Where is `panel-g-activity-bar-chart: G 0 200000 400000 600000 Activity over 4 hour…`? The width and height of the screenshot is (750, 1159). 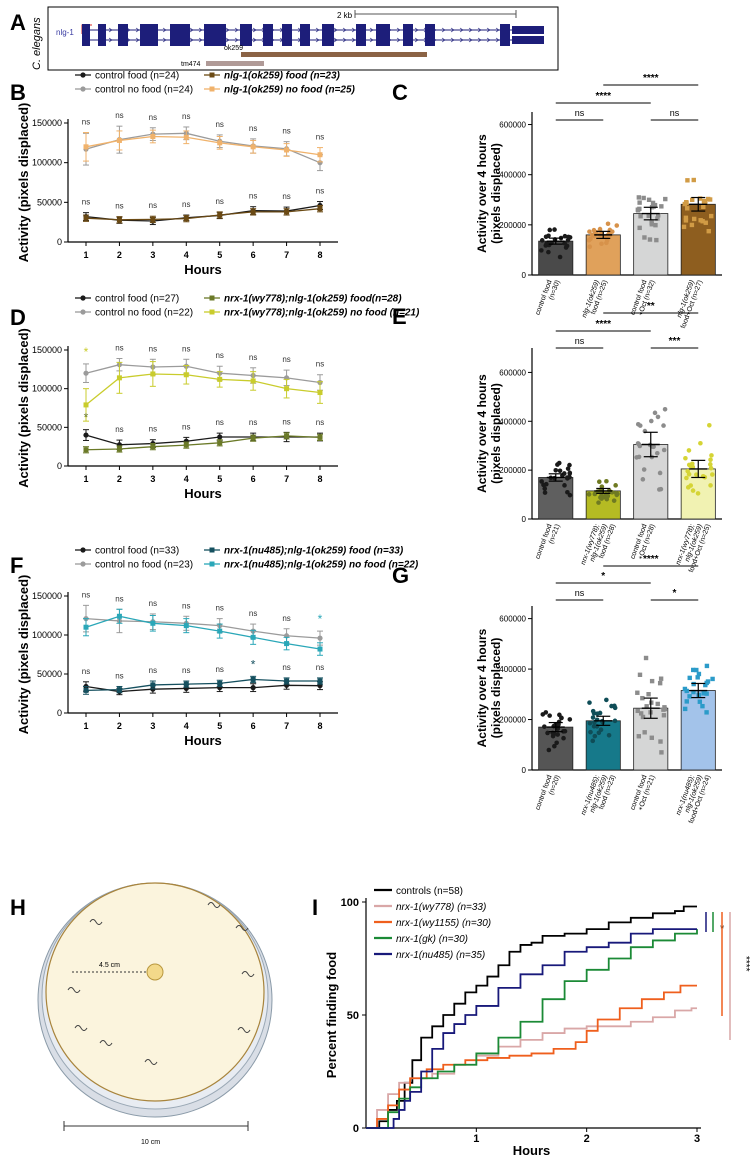 panel-g-activity-bar-chart: G 0 200000 400000 600000 Activity over 4 hour… is located at coordinates (557, 689).